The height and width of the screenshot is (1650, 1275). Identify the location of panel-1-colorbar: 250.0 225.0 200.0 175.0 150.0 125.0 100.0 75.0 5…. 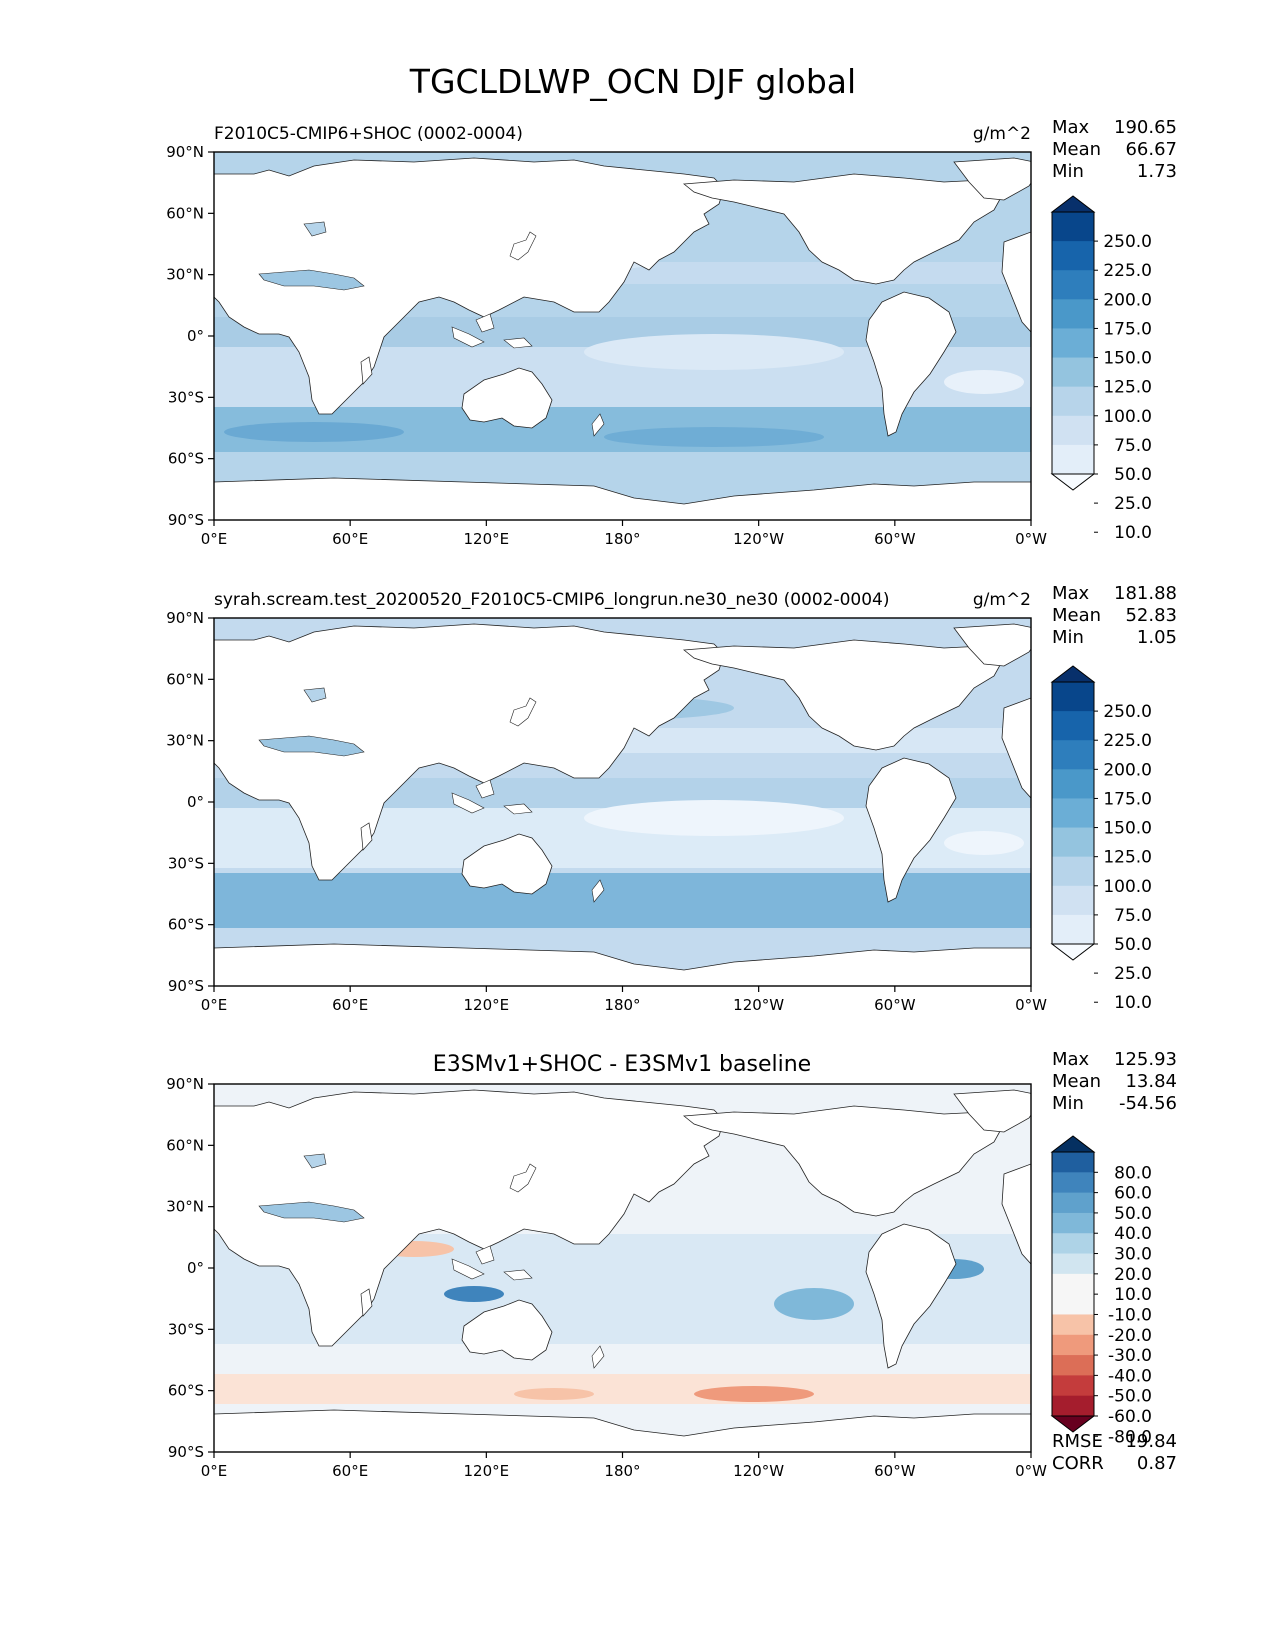
(1101, 369).